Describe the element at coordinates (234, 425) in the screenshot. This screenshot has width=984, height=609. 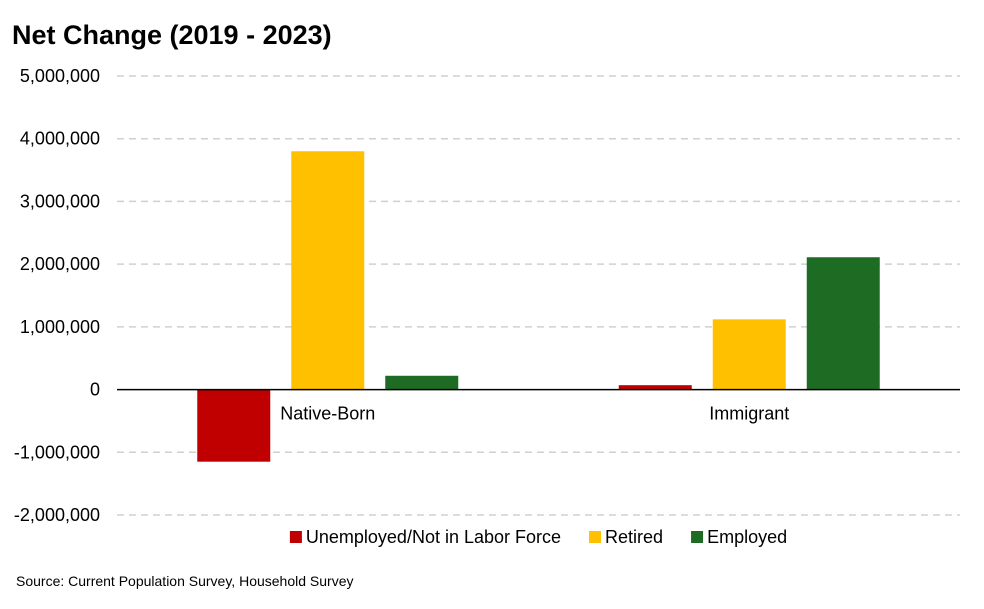
I see `bar-unemployed-native-born` at that location.